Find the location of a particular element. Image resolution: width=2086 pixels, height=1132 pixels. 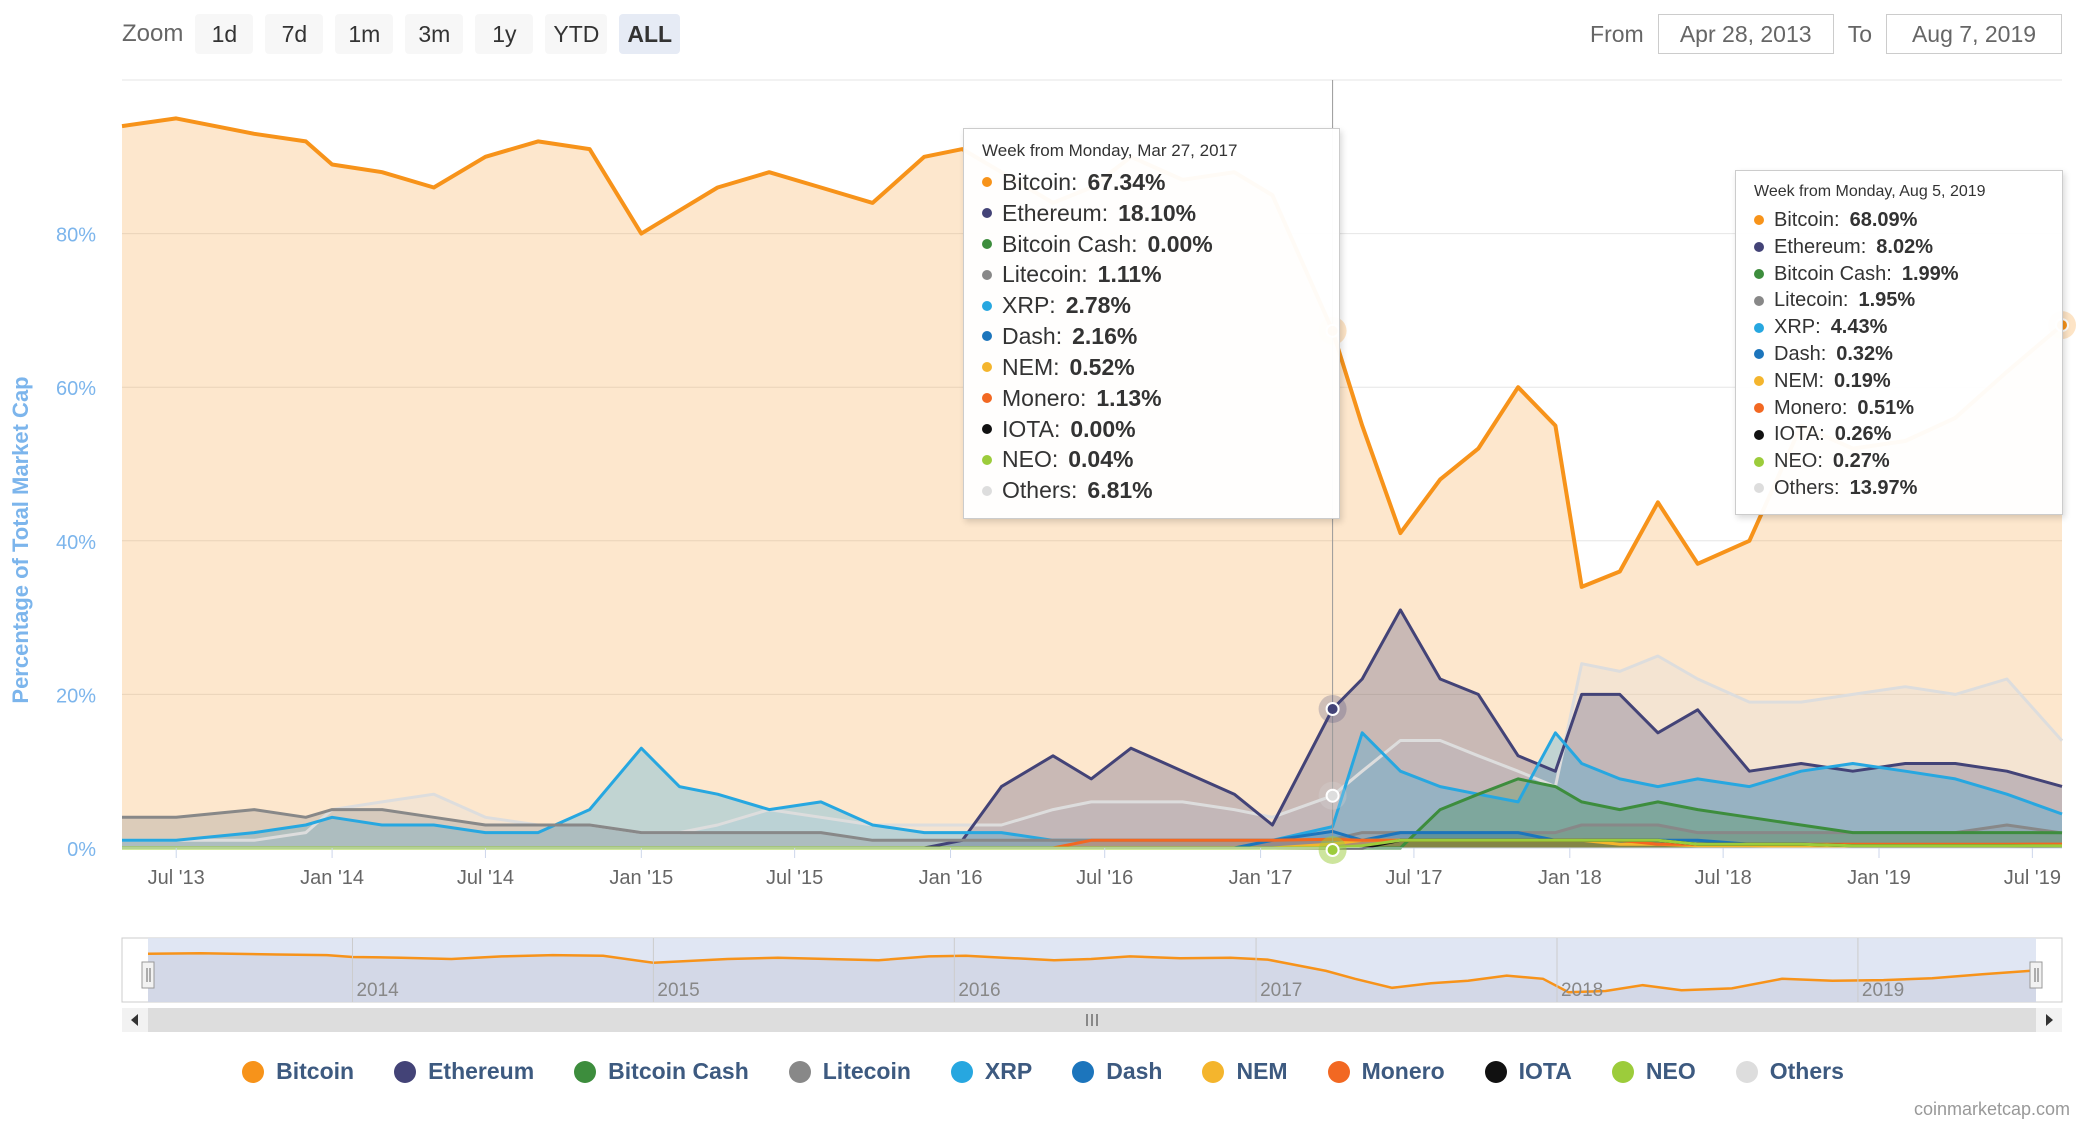

to-date-input is located at coordinates (1974, 34).